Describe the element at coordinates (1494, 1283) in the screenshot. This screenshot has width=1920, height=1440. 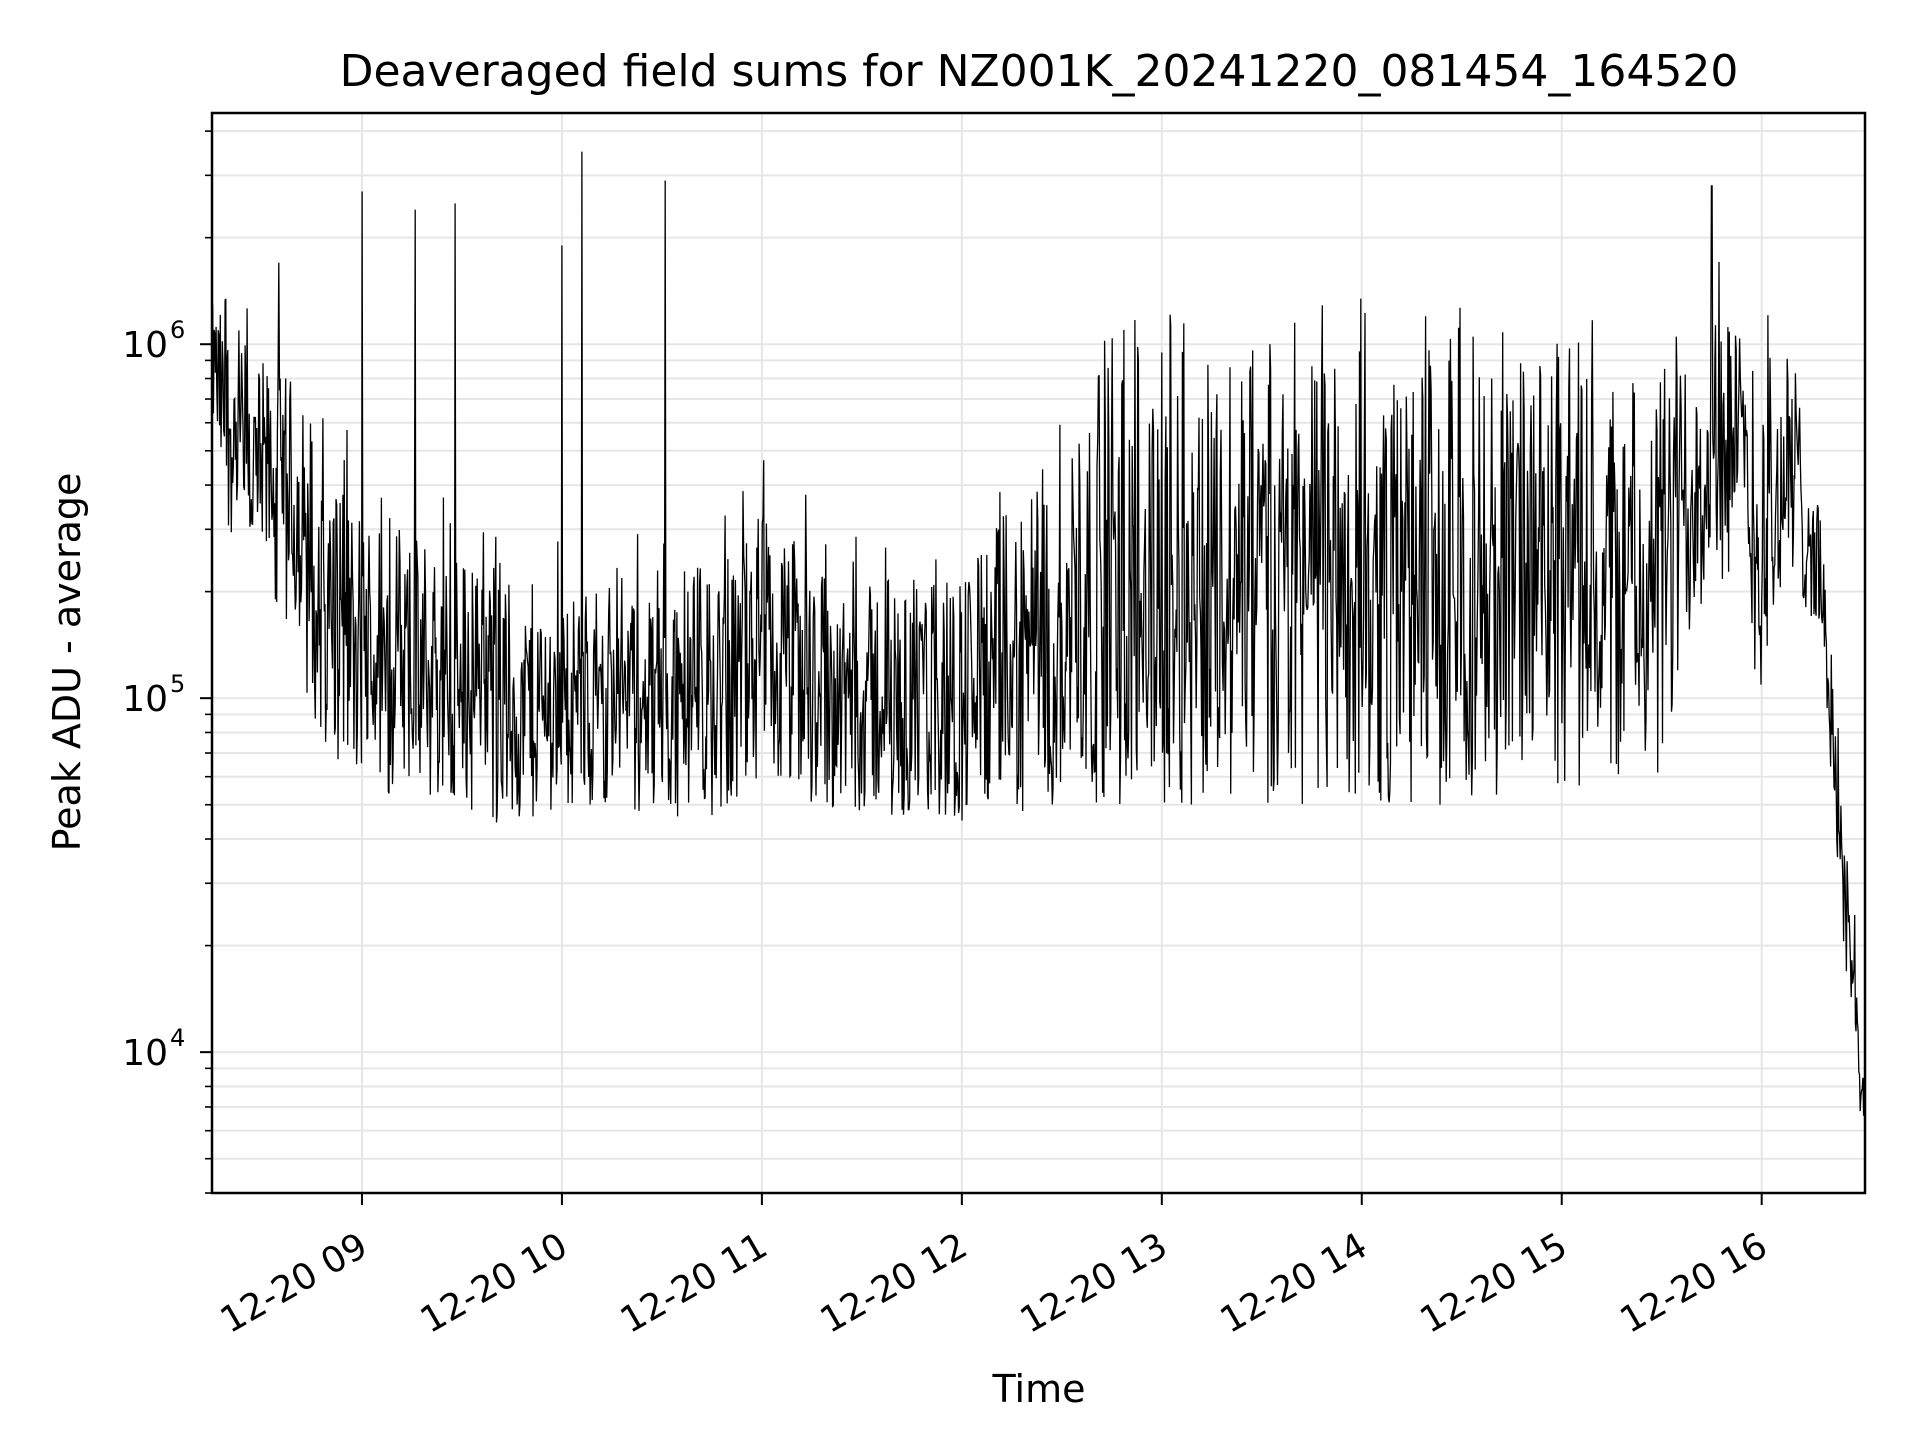
I see `x-tick-label: 12-20 15` at that location.